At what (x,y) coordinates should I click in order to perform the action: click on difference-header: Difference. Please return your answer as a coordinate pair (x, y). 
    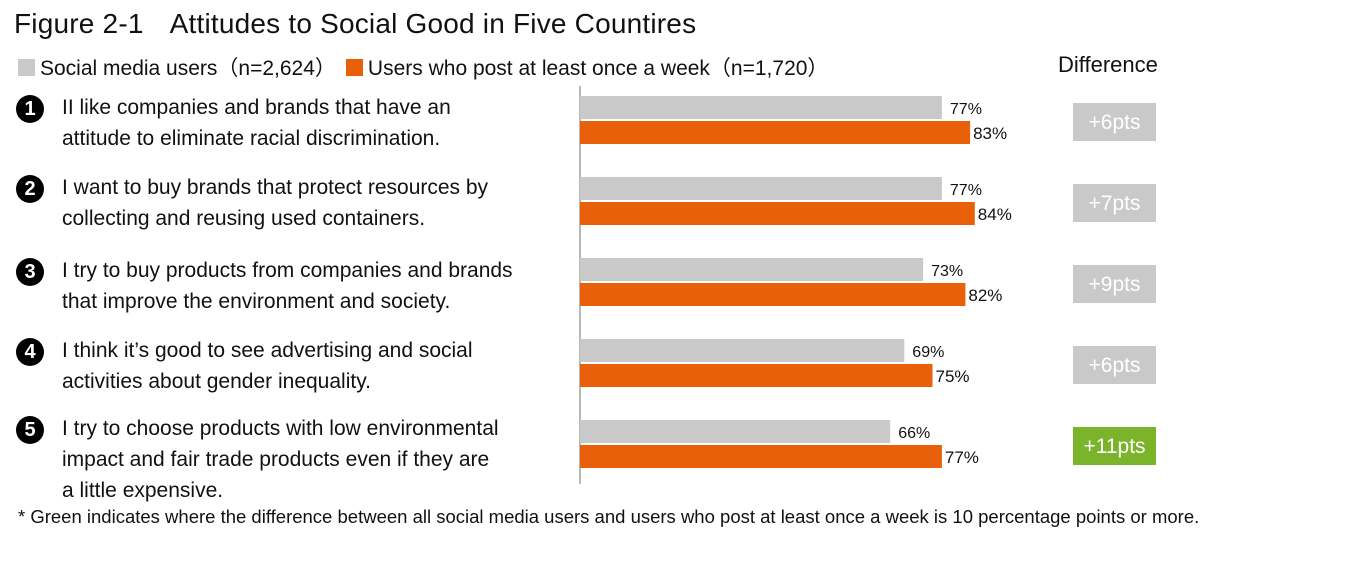
    Looking at the image, I should click on (1108, 64).